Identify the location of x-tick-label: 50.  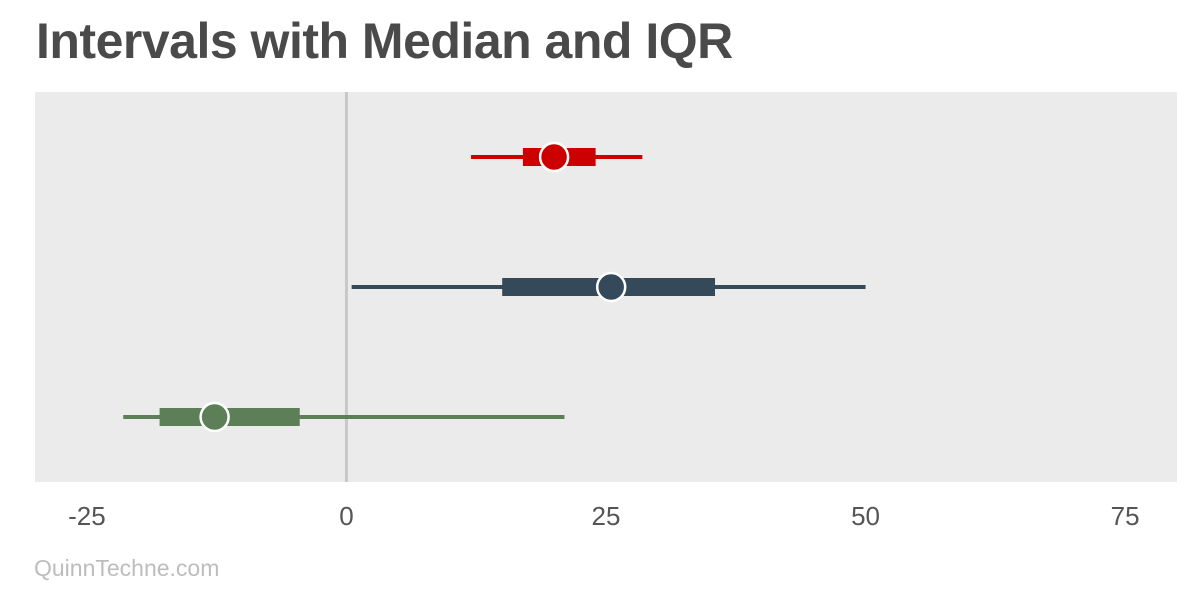
(865, 516).